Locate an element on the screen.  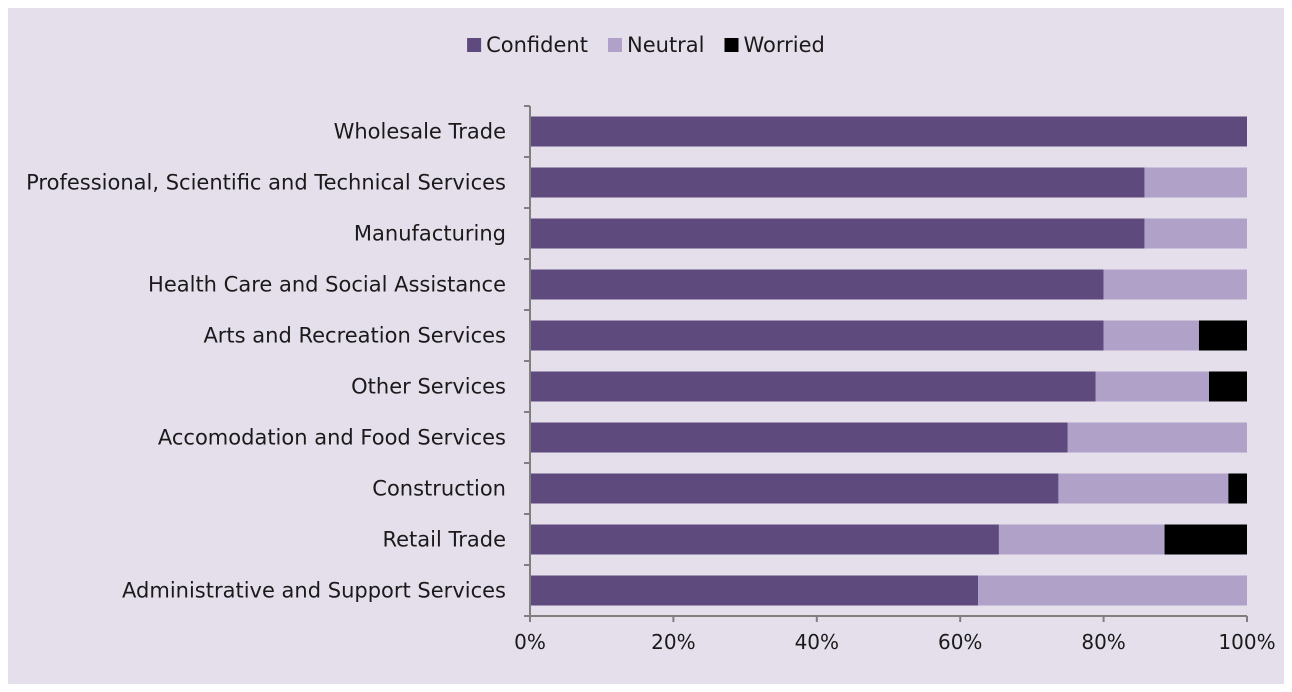
bar-confident-professional-scientific-and-technical-services is located at coordinates (837, 182).